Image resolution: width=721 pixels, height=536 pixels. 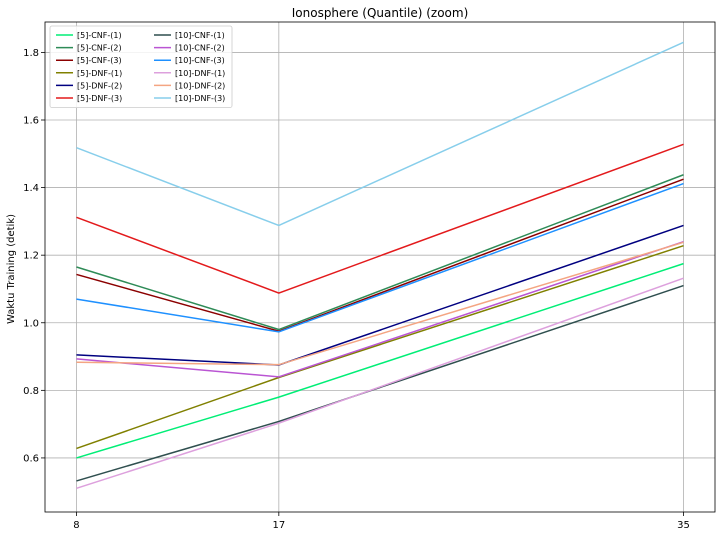 I want to click on legend-entry-label: [5]-CNF-(2), so click(x=99, y=48).